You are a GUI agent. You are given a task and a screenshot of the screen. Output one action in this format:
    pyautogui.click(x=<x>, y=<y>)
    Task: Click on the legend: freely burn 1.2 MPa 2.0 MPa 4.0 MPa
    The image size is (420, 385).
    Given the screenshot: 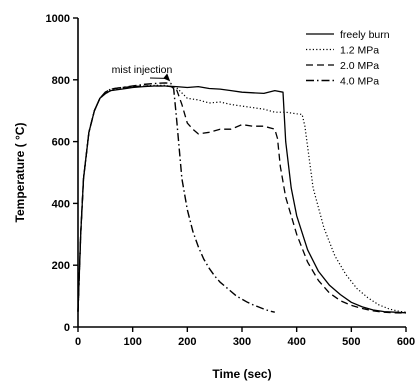 What is the action you would take?
    pyautogui.click(x=348, y=58)
    